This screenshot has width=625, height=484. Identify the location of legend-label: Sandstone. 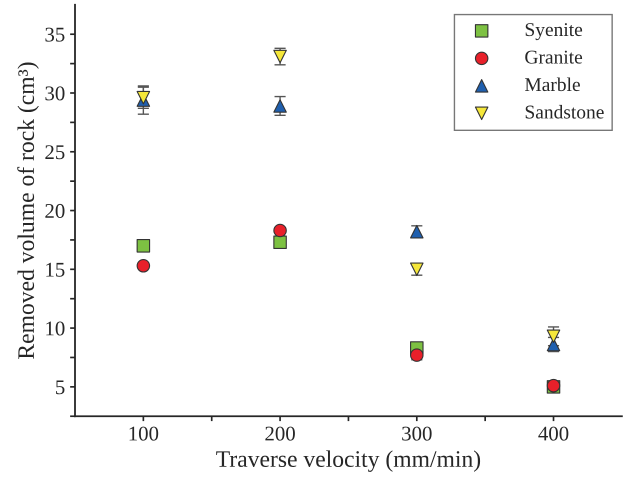
(565, 111).